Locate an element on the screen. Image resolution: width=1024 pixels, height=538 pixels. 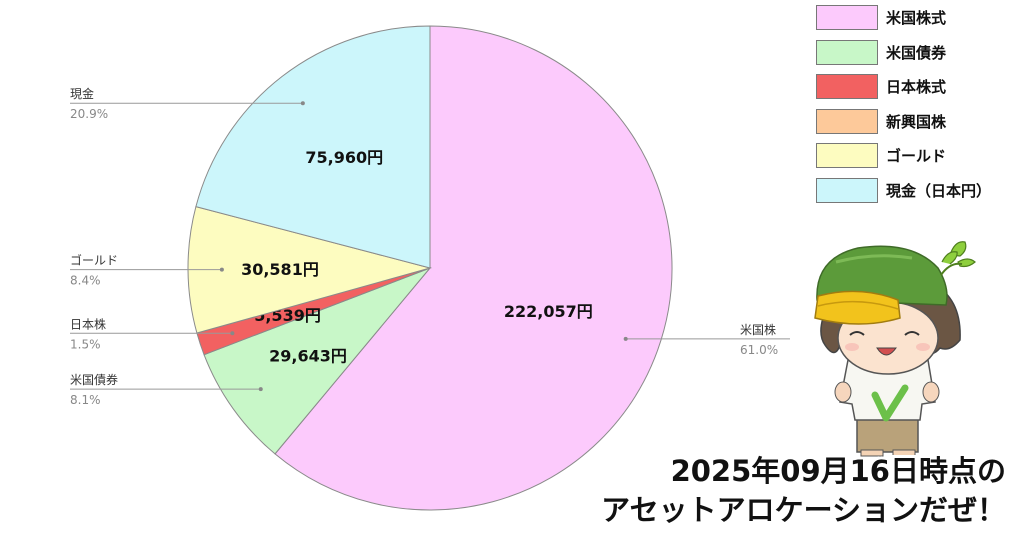
pie-callout-percent: 61.0% is located at coordinates (759, 350).